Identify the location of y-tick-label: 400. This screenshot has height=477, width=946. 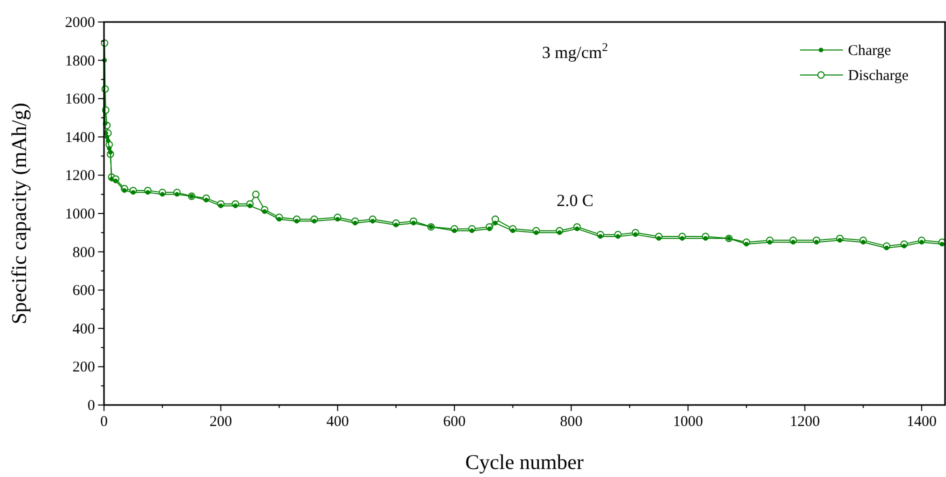
(83, 329).